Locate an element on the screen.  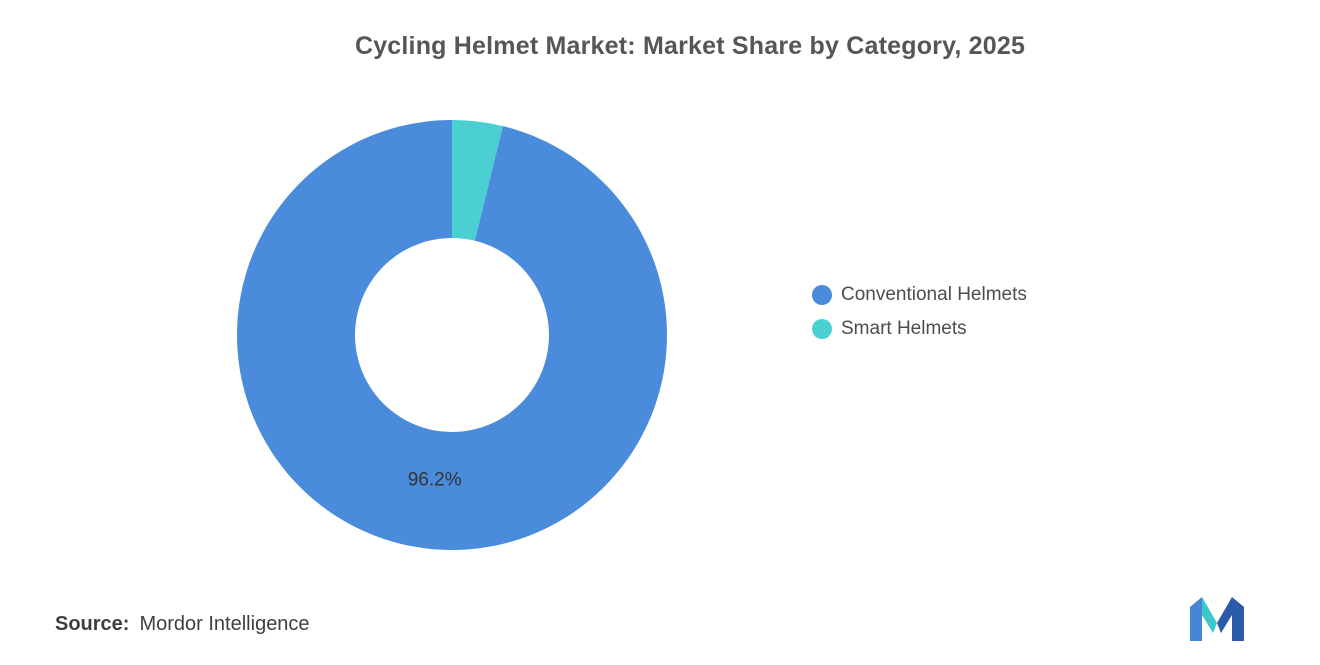
legend-label: Smart Helmets is located at coordinates (904, 328).